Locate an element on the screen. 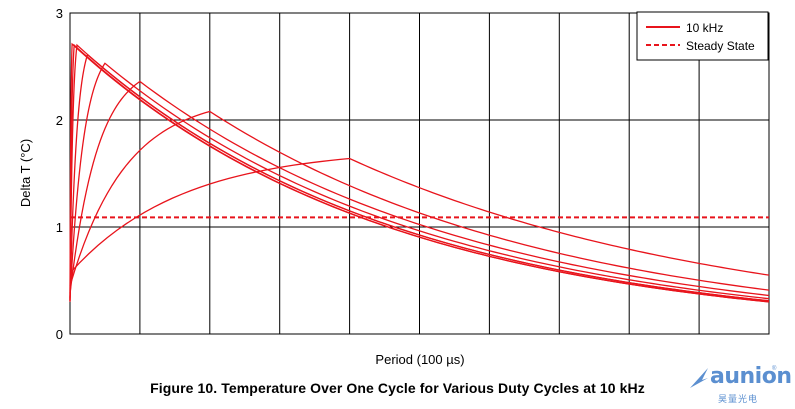 The height and width of the screenshot is (409, 795). watermark-logo: aunion ® 昊量光电 is located at coordinates (740, 385).